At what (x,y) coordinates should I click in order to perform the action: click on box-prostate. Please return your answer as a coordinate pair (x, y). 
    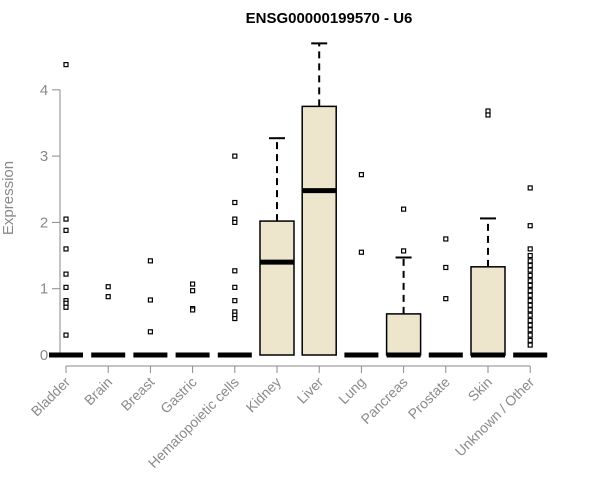
    Looking at the image, I should click on (445, 297).